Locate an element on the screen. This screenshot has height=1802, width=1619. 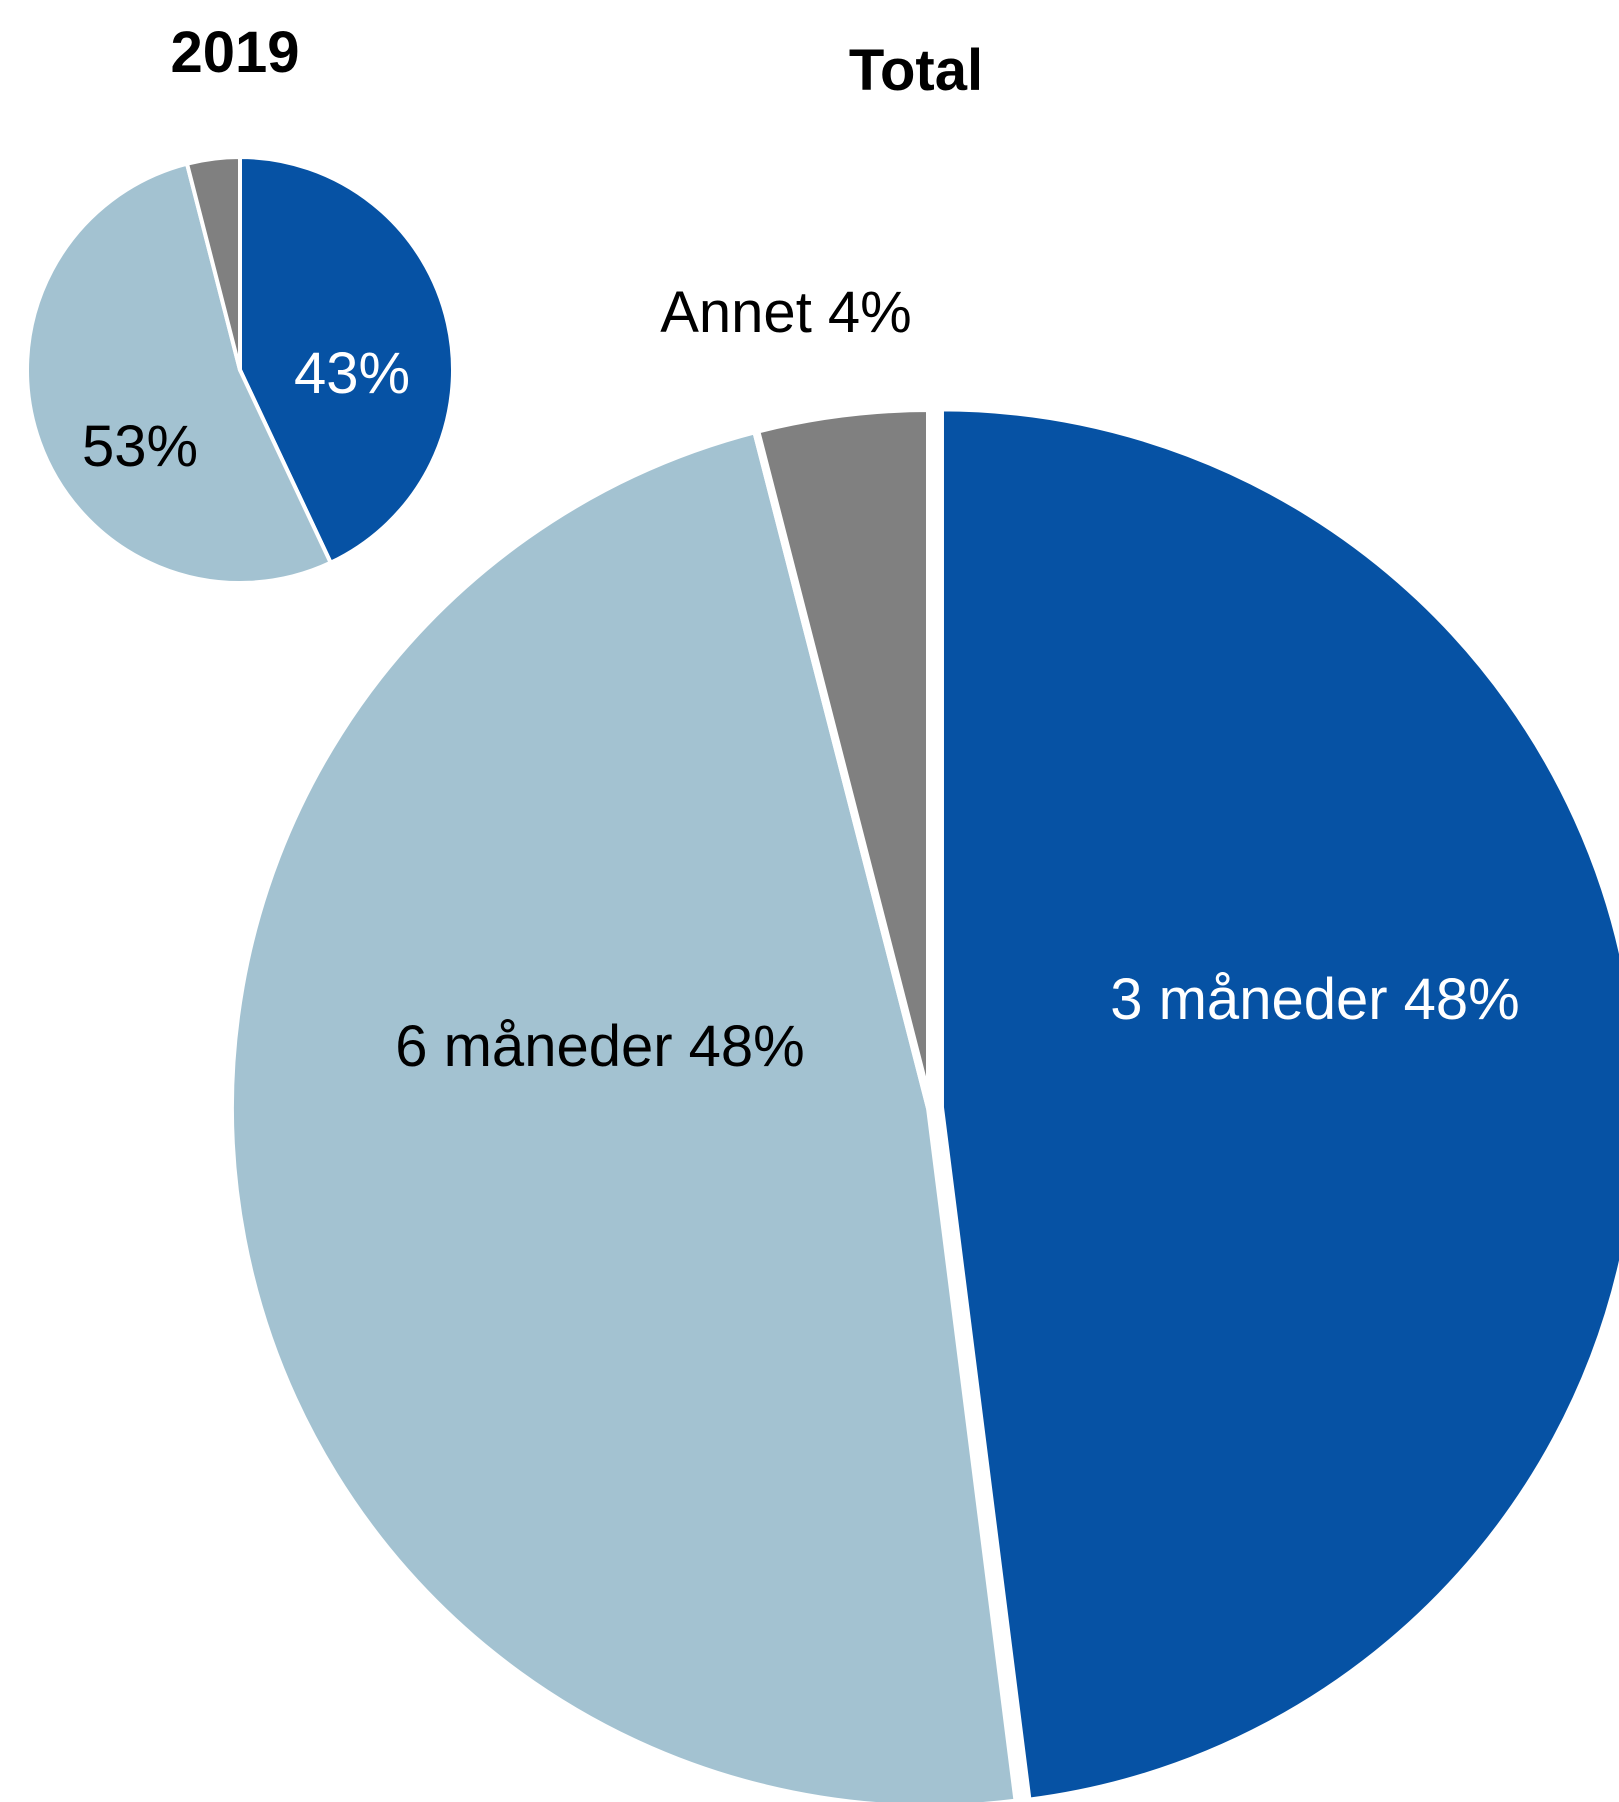
pie-slices-2019 is located at coordinates (240, 370).